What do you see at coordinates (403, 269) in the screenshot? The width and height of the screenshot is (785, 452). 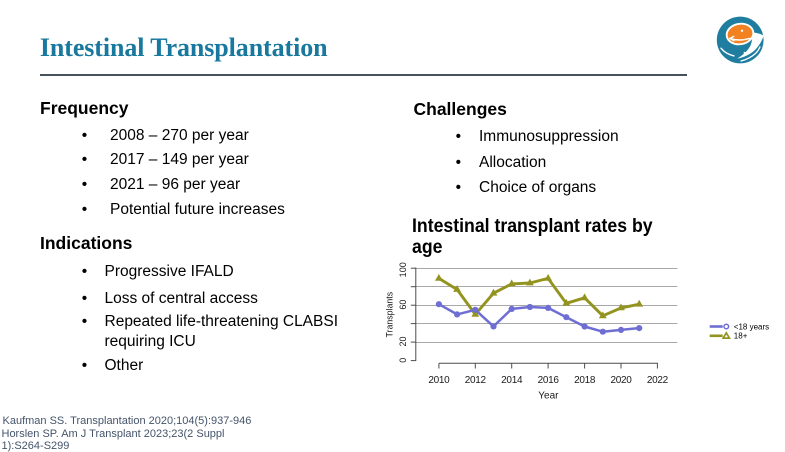 I see `svg-text: 100` at bounding box center [403, 269].